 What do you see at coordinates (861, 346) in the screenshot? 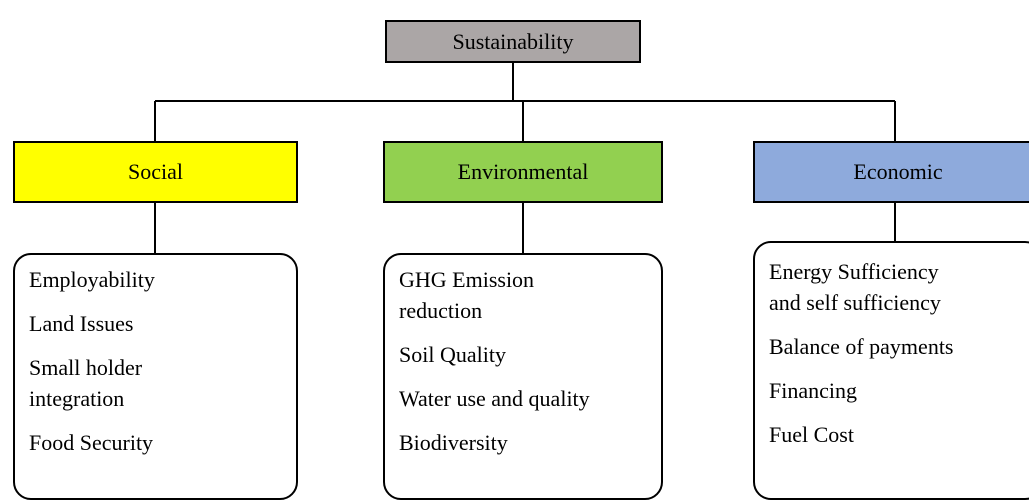
I see `list-item: Balance of payments` at bounding box center [861, 346].